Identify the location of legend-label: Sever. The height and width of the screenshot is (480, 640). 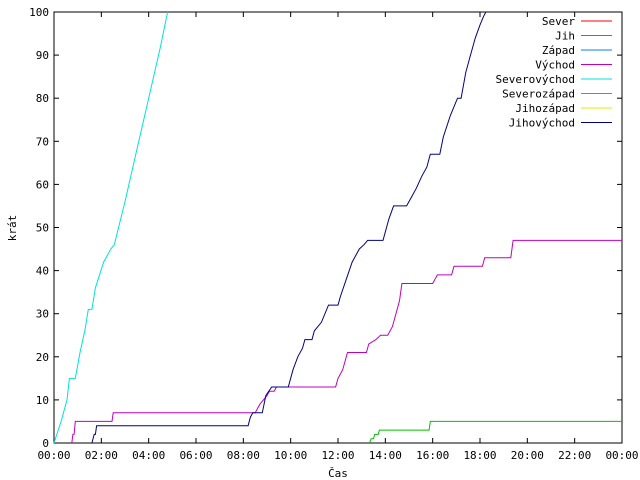
(558, 21).